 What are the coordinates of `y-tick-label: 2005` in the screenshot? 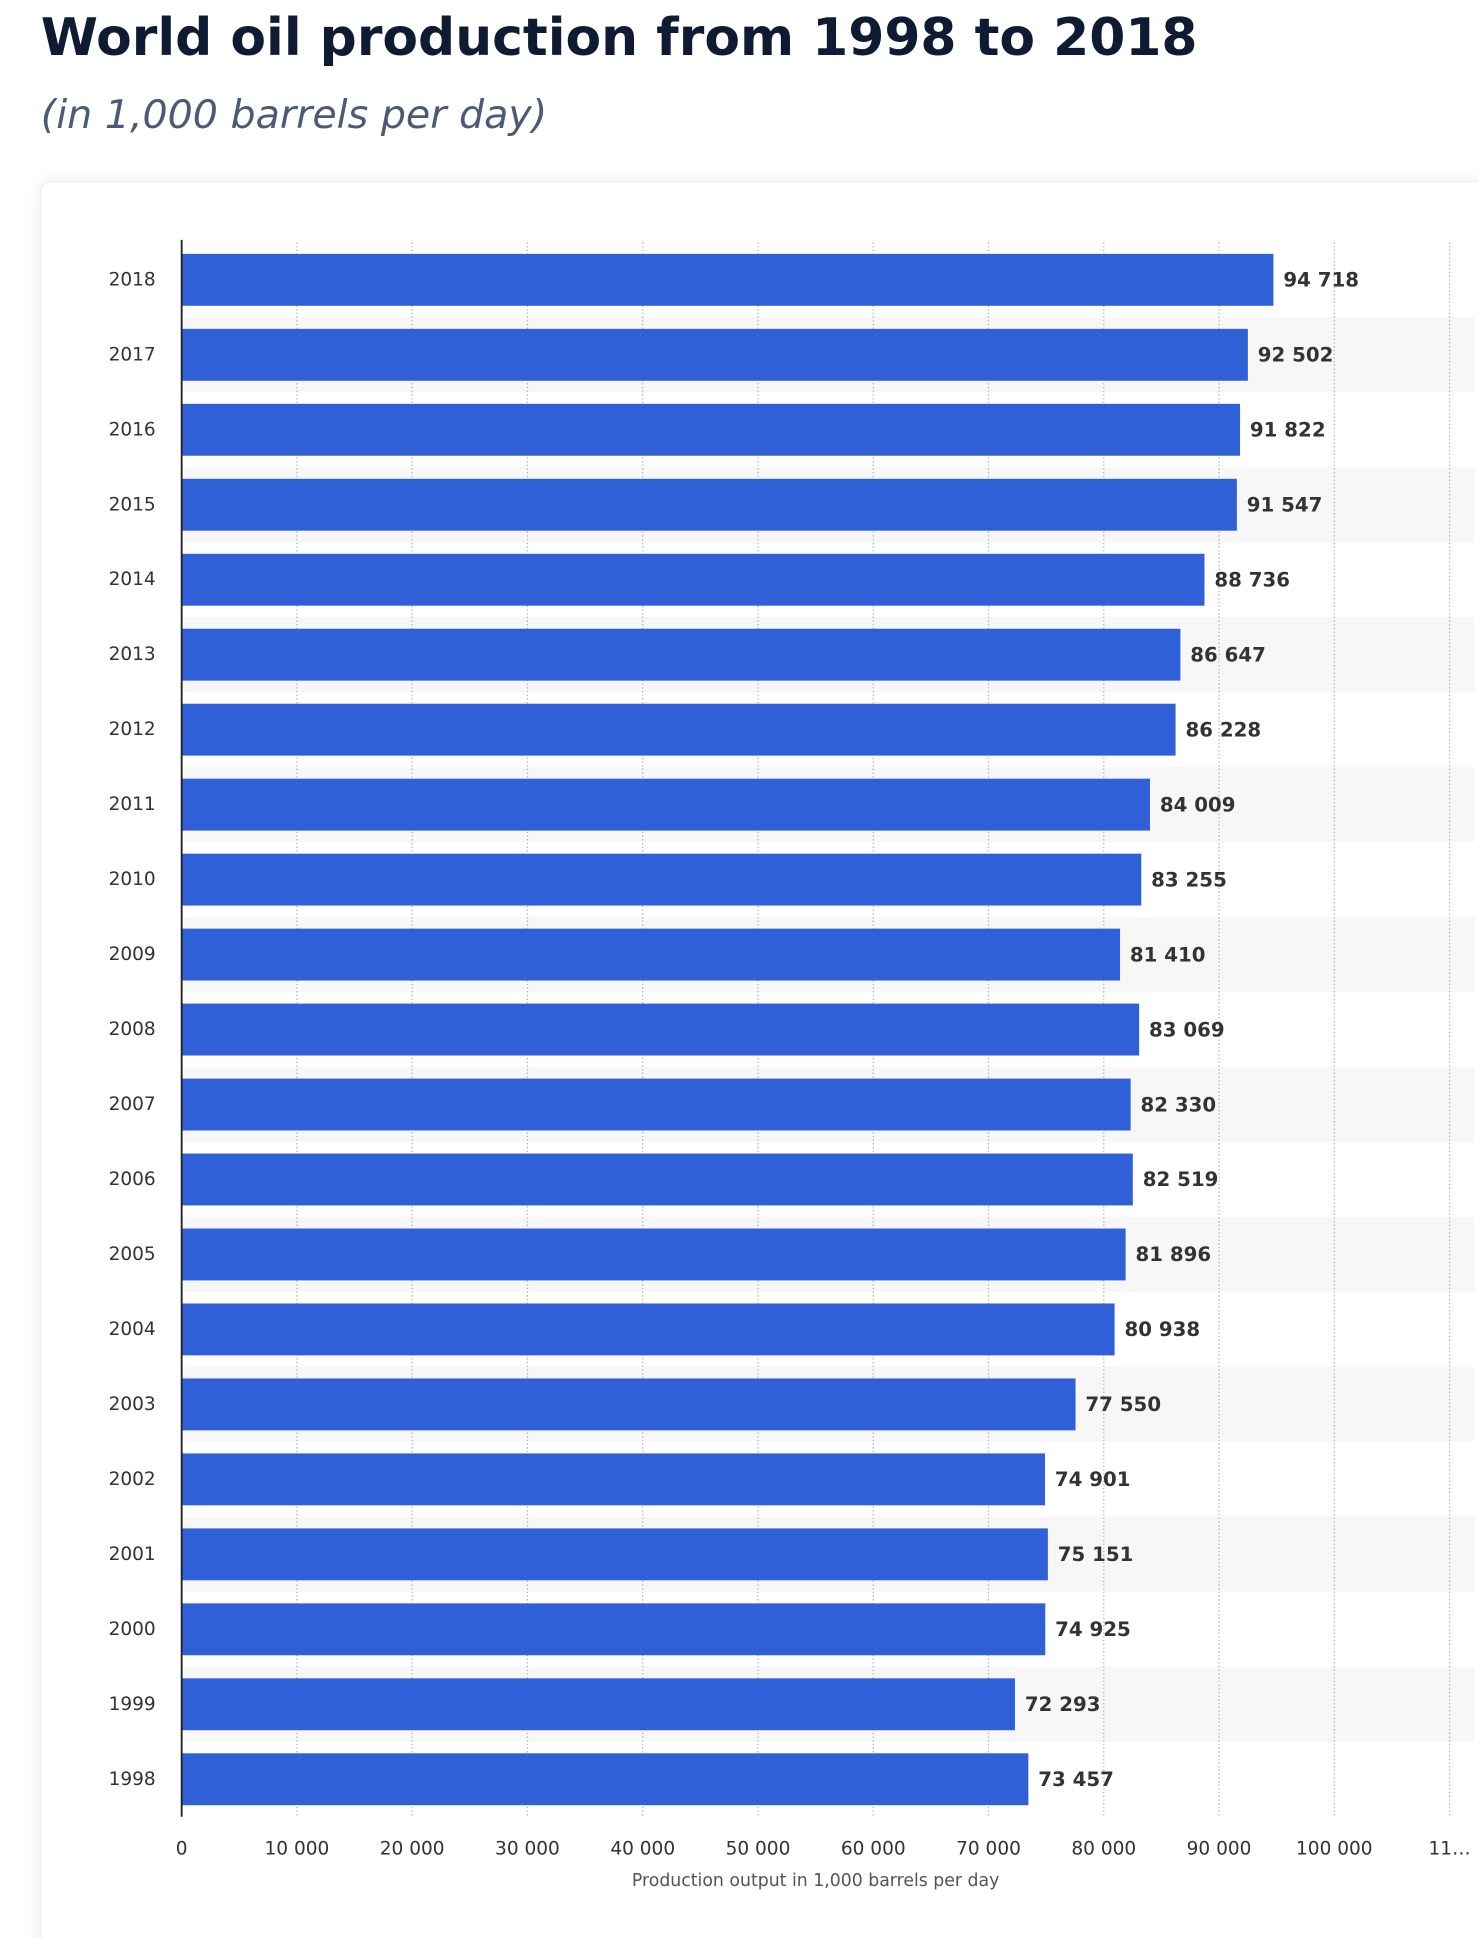 It's located at (132, 1254).